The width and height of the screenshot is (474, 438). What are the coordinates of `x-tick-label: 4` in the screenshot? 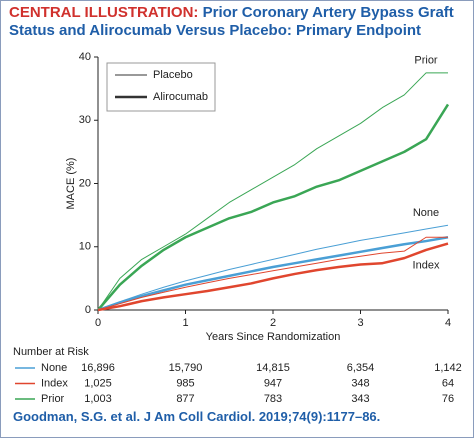 It's located at (448, 323).